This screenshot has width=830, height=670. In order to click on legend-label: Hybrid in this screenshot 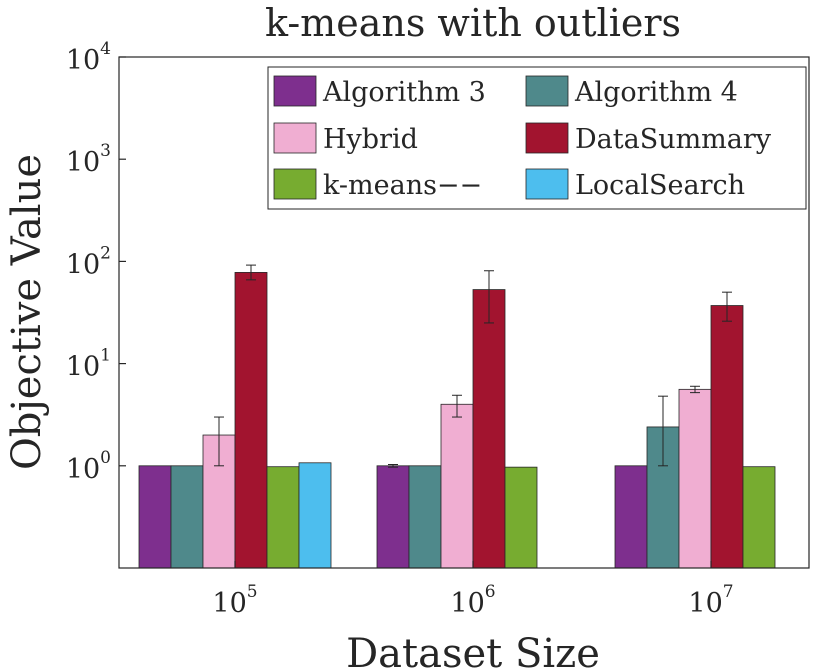, I will do `click(370, 139)`.